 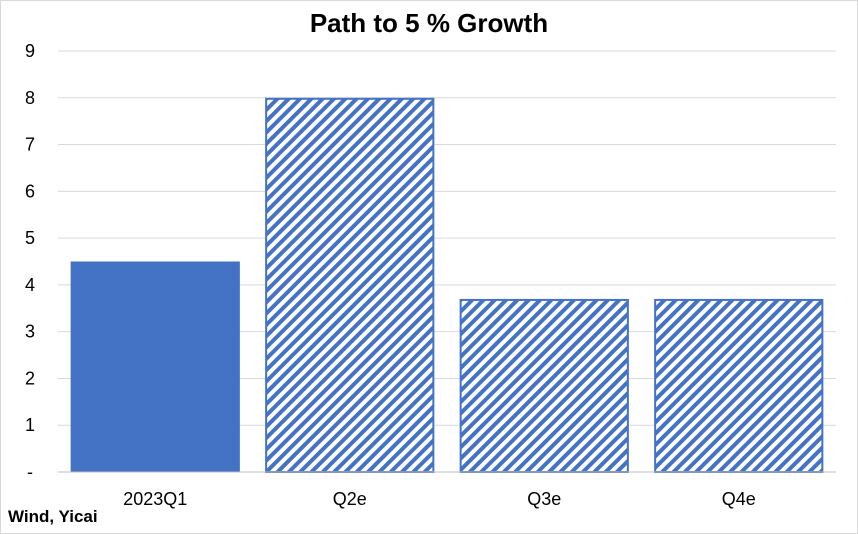 What do you see at coordinates (30, 261) in the screenshot?
I see `y-axis-ticks: - 1 2 3 4 5 6 7 8 9` at bounding box center [30, 261].